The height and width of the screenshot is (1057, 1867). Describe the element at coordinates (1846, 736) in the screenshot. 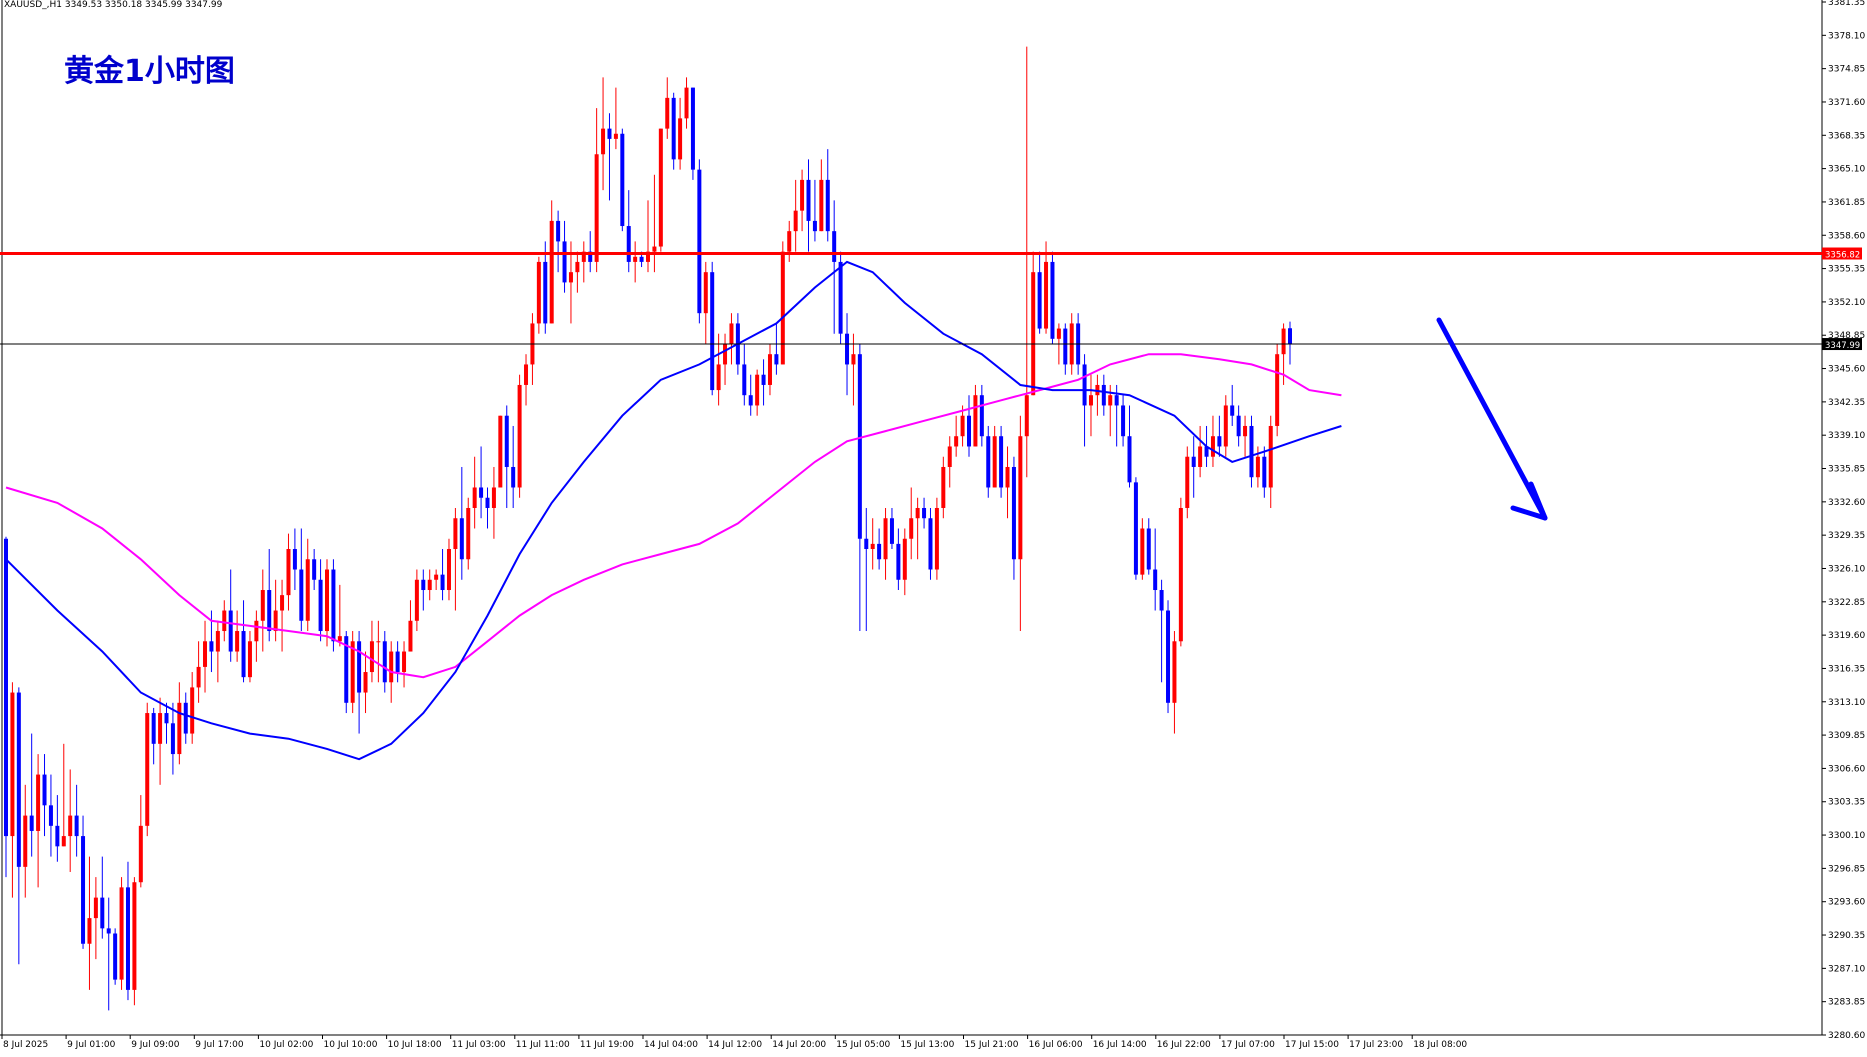

I see `y-tick-label: 3309.85` at that location.